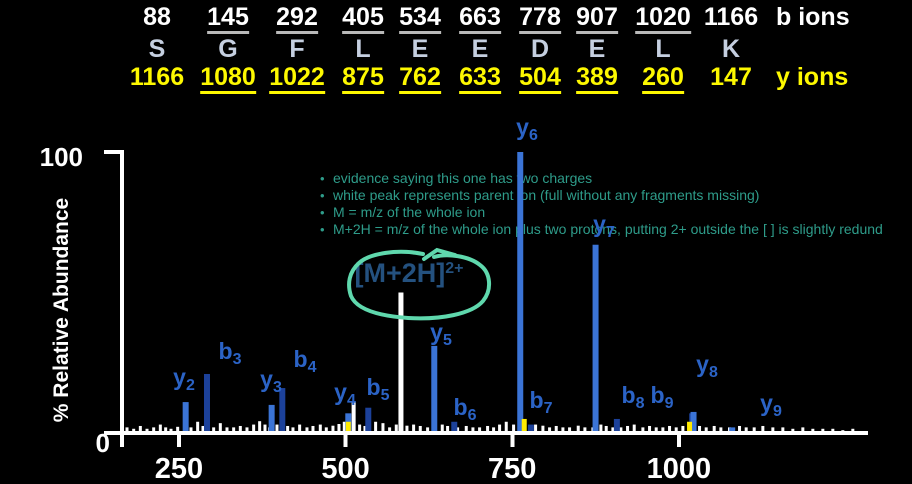  What do you see at coordinates (363, 49) in the screenshot?
I see `residue-letter: L` at bounding box center [363, 49].